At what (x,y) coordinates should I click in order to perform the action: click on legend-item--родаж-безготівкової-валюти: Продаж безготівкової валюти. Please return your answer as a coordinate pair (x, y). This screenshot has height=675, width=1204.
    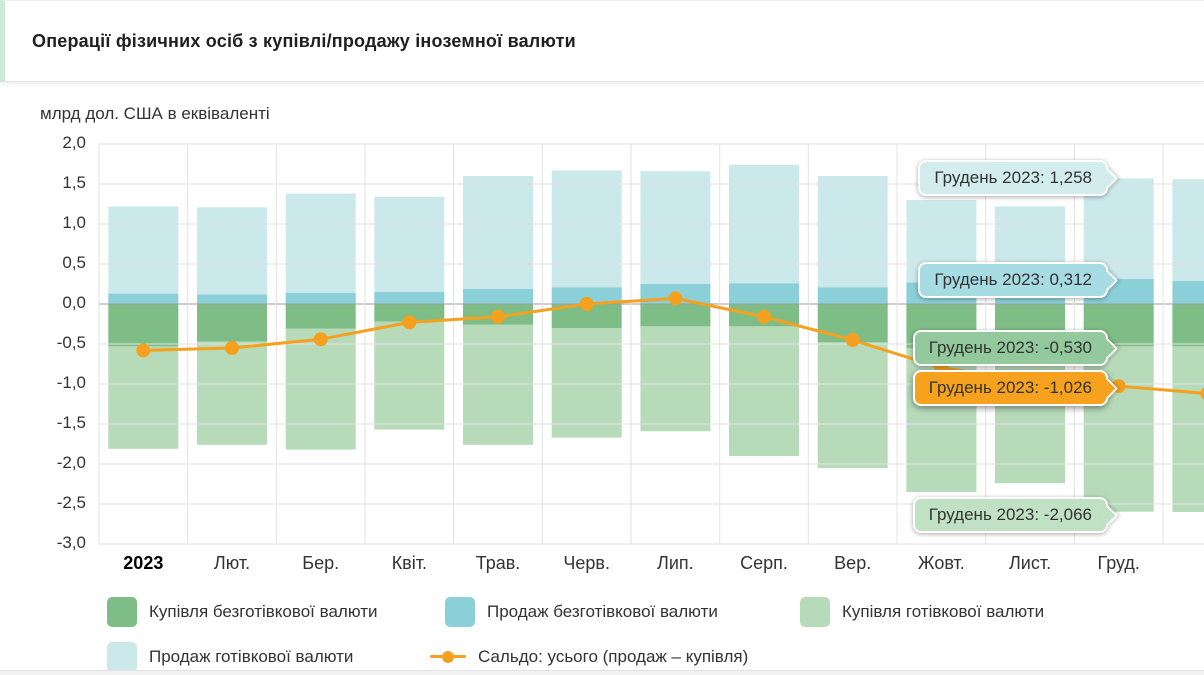
    Looking at the image, I should click on (581, 612).